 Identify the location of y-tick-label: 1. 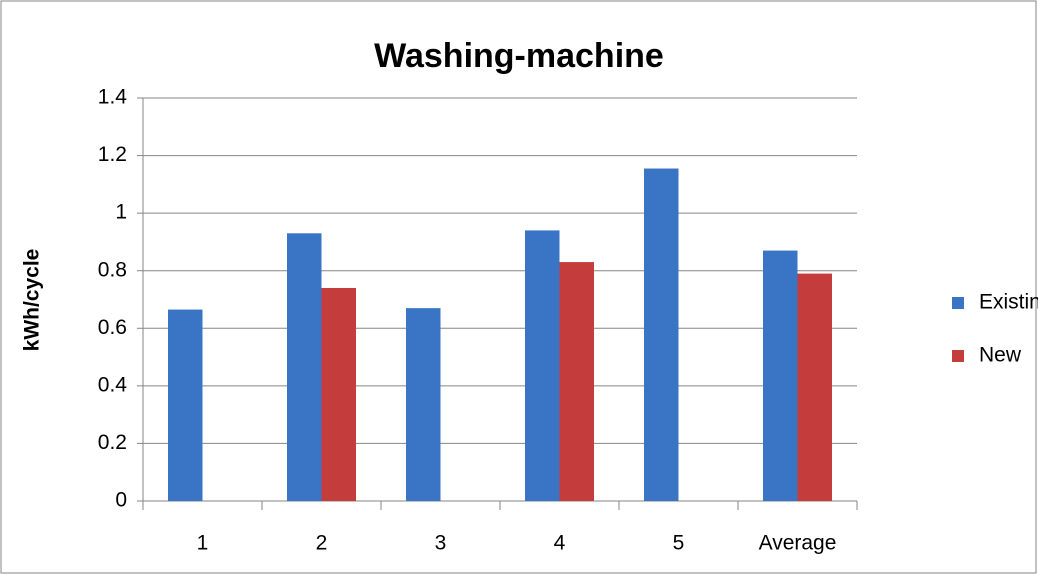
(121, 212).